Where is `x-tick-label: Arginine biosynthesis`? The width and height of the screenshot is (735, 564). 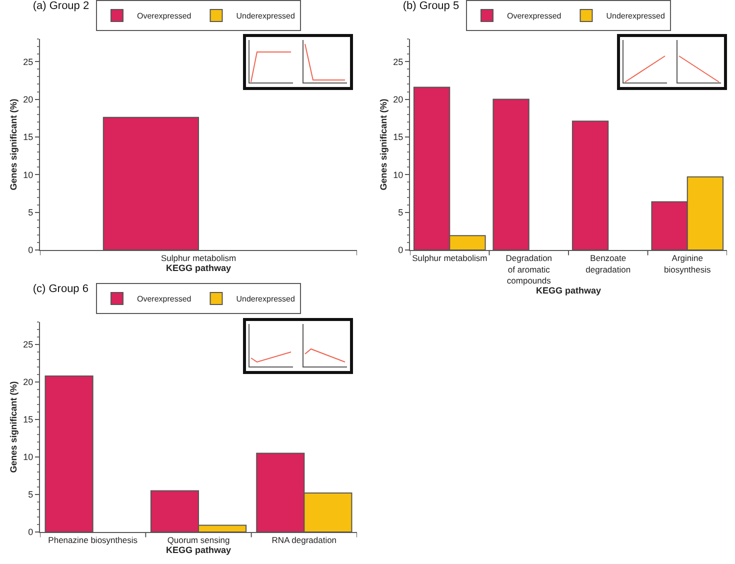
x-tick-label: Arginine biosynthesis is located at coordinates (687, 263).